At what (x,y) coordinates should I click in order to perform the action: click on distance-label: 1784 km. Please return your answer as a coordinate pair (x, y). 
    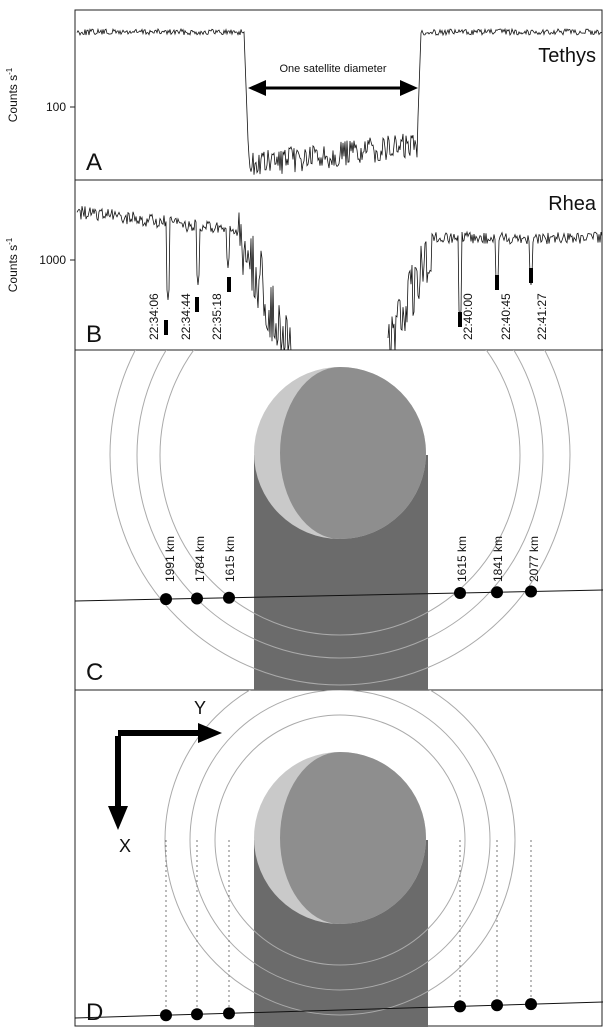
    Looking at the image, I should click on (200, 559).